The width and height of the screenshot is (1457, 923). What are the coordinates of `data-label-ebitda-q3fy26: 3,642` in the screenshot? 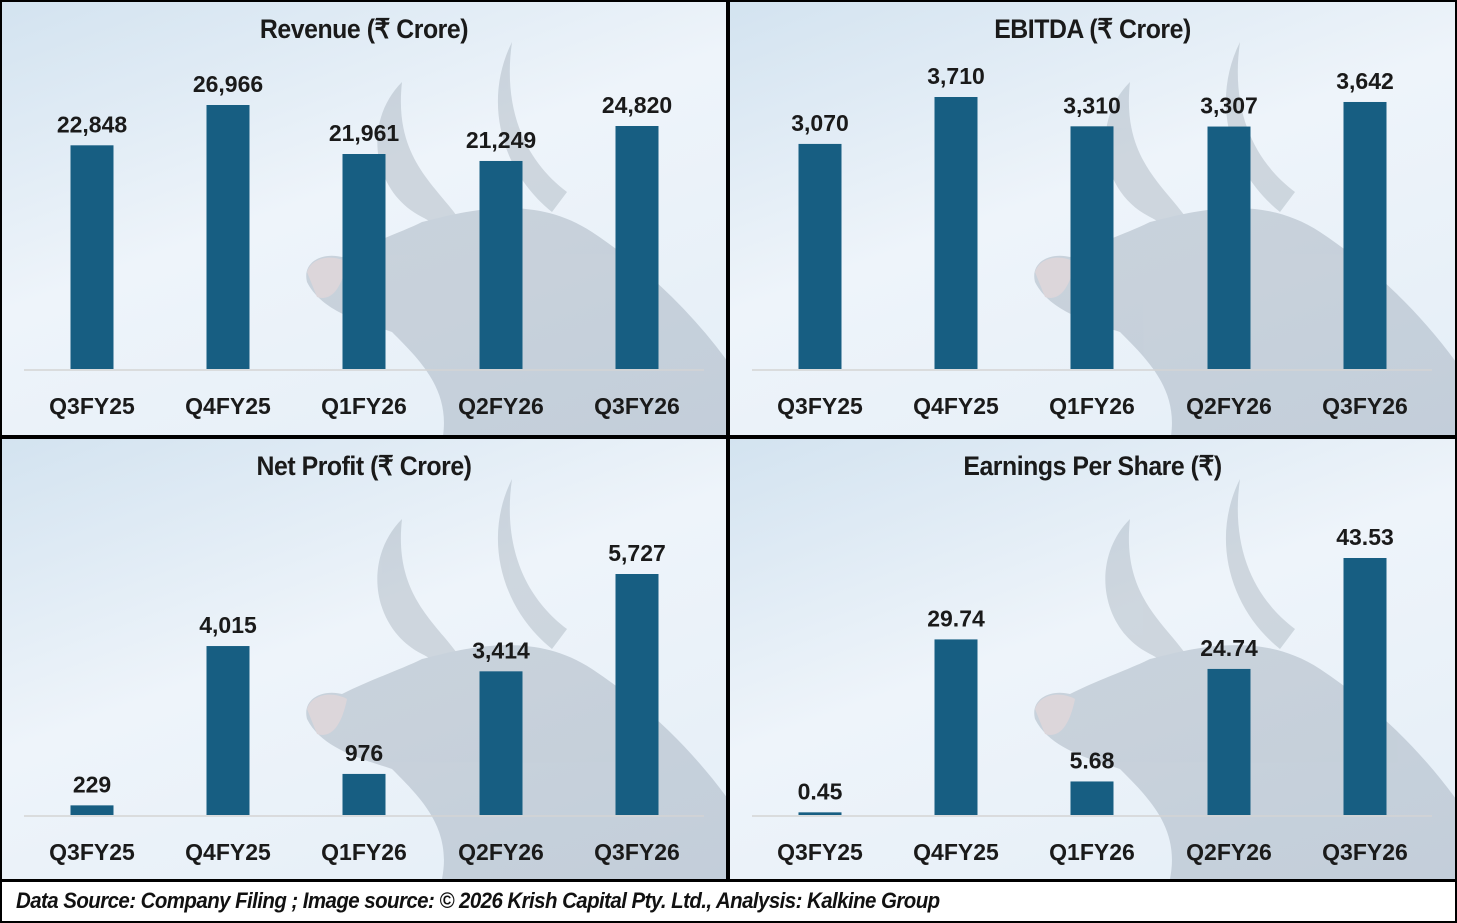 It's located at (1365, 81).